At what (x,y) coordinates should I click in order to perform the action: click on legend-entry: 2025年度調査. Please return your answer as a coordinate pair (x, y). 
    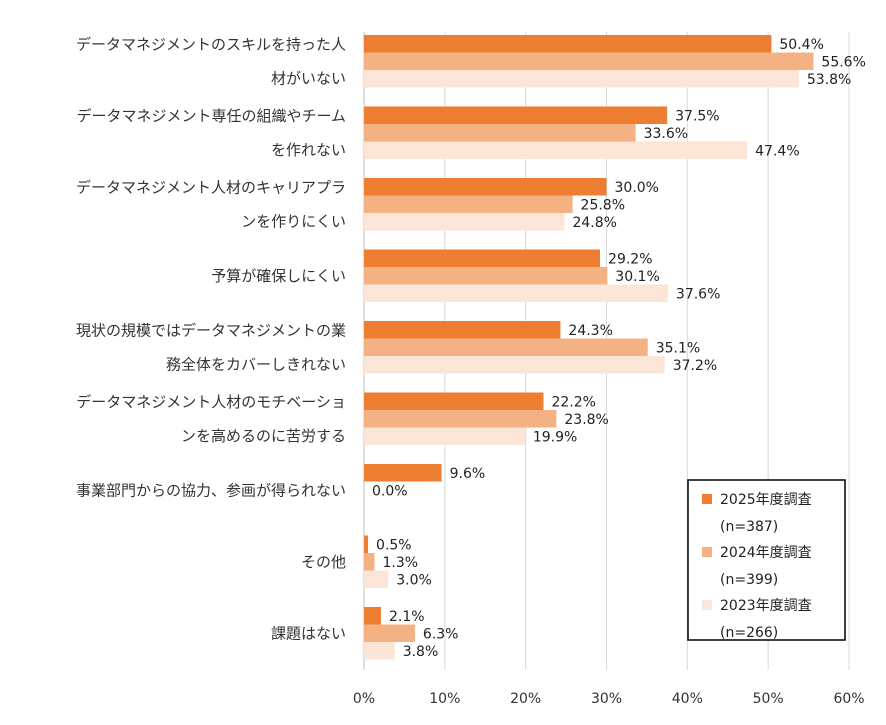
    Looking at the image, I should click on (766, 500).